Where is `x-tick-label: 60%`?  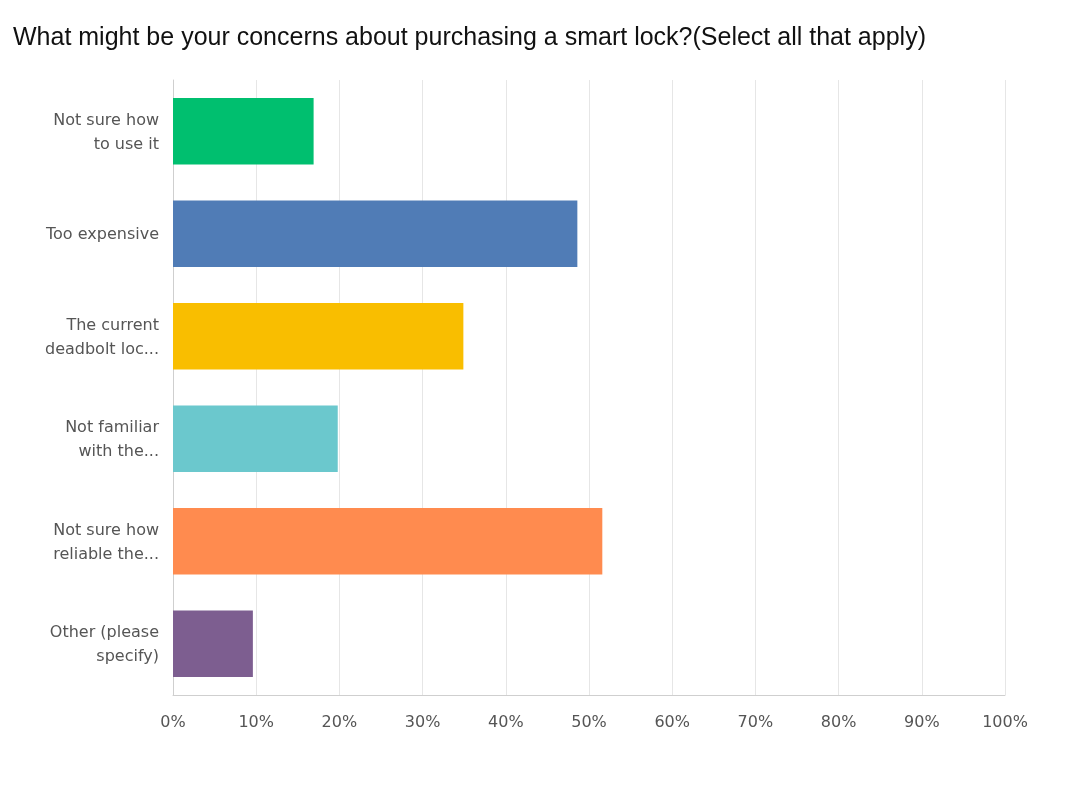 x-tick-label: 60% is located at coordinates (672, 721).